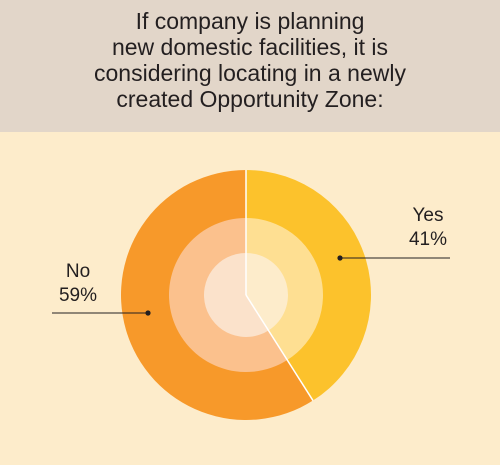  What do you see at coordinates (236, 295) in the screenshot?
I see `slice-no-inner` at bounding box center [236, 295].